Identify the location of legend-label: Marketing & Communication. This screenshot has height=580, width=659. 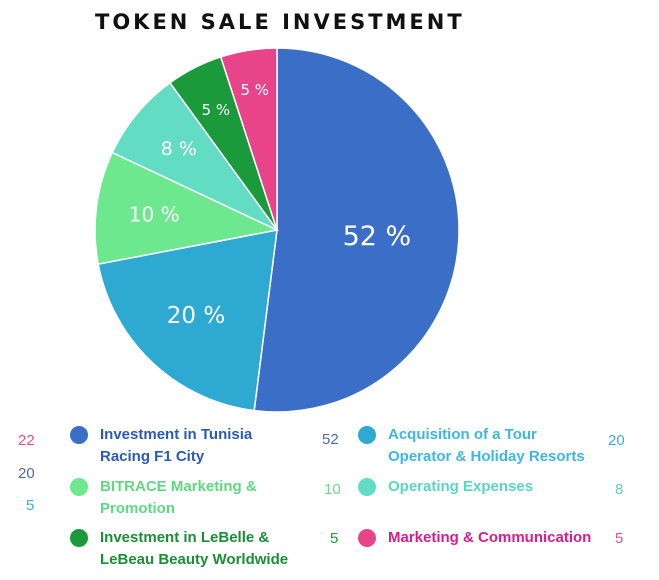
(489, 538).